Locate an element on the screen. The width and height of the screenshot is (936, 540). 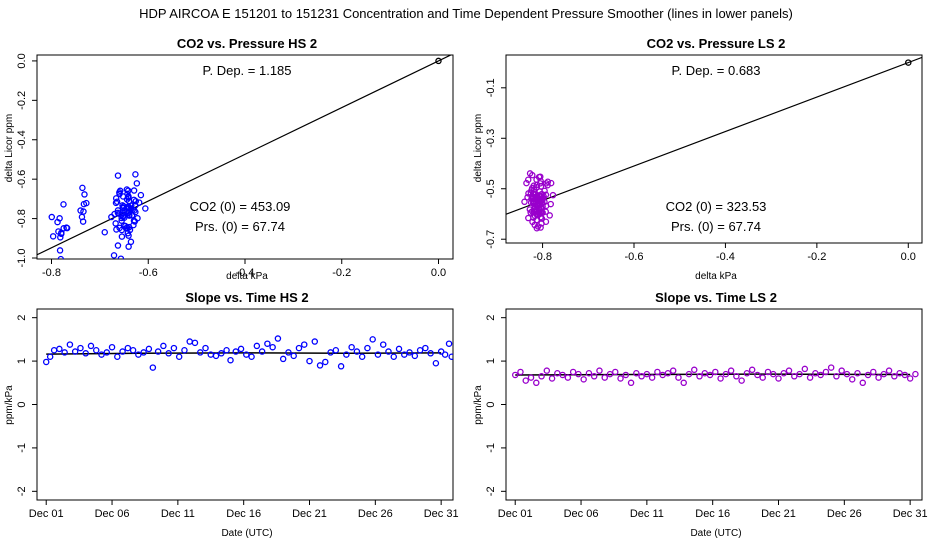
x-axis-label: Date (UTC) is located at coordinates (246, 533).